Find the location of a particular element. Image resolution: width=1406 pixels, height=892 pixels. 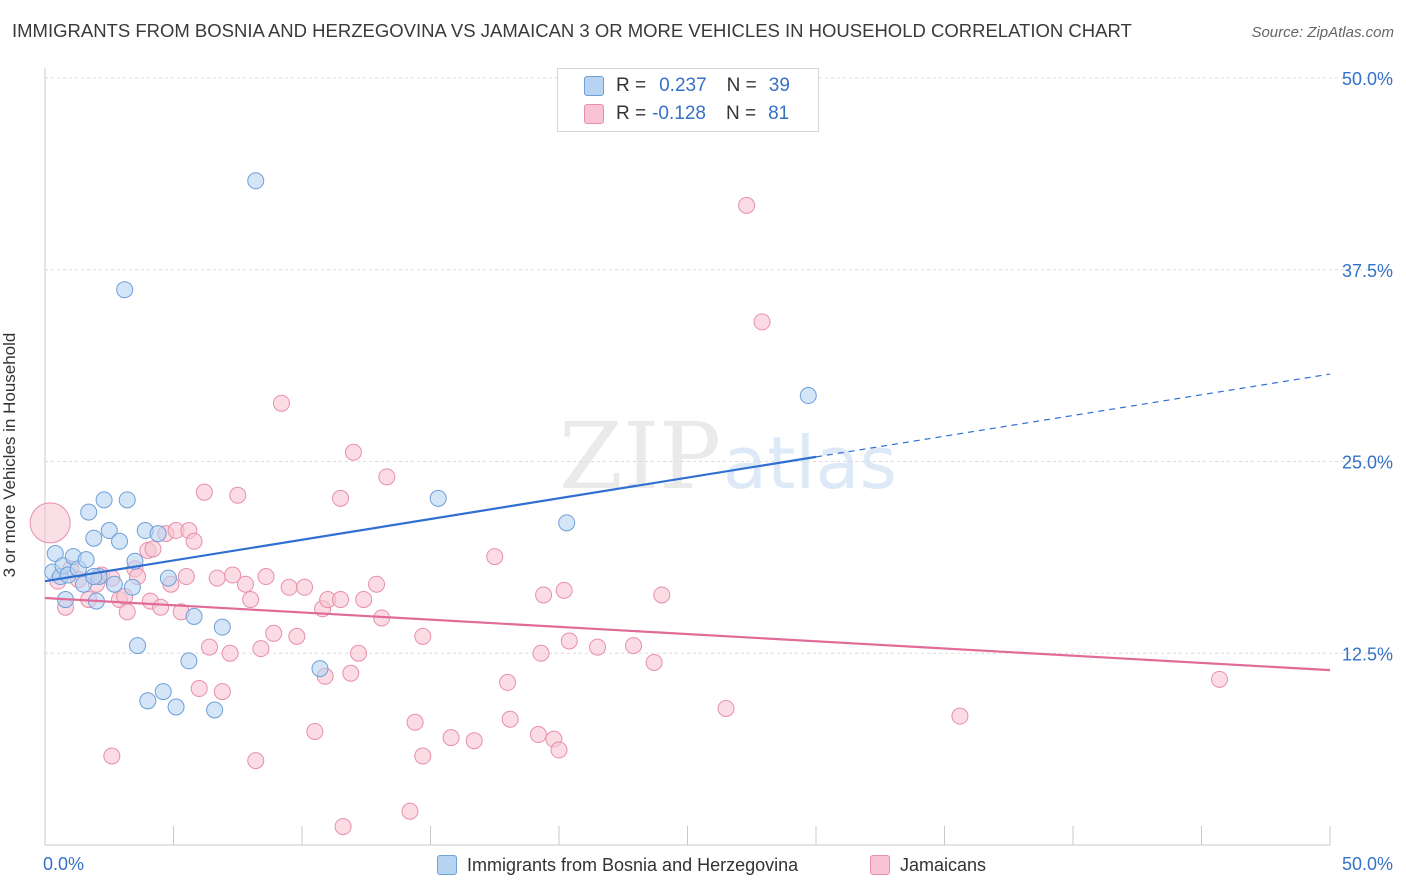

series-swatch-pink is located at coordinates (880, 865).